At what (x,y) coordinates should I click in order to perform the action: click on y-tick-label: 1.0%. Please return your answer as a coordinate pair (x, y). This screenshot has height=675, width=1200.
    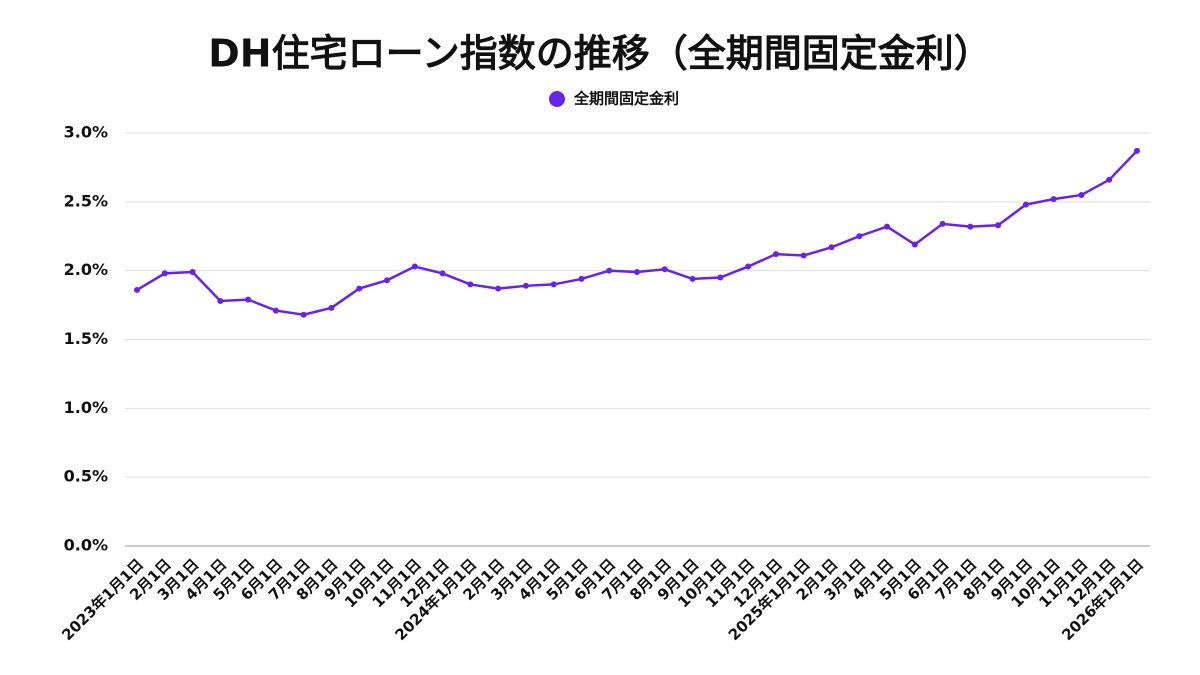
    Looking at the image, I should click on (86, 407).